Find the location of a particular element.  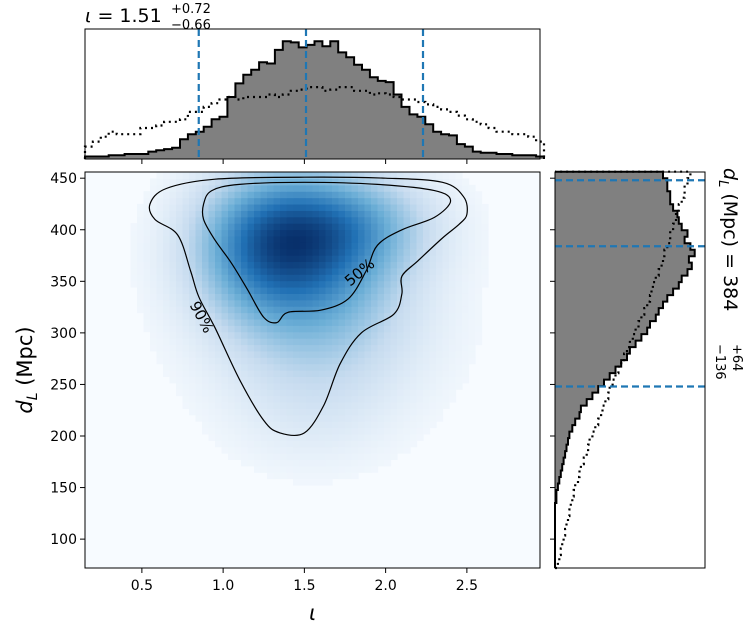

y-tick-label: 150 is located at coordinates (63, 489).